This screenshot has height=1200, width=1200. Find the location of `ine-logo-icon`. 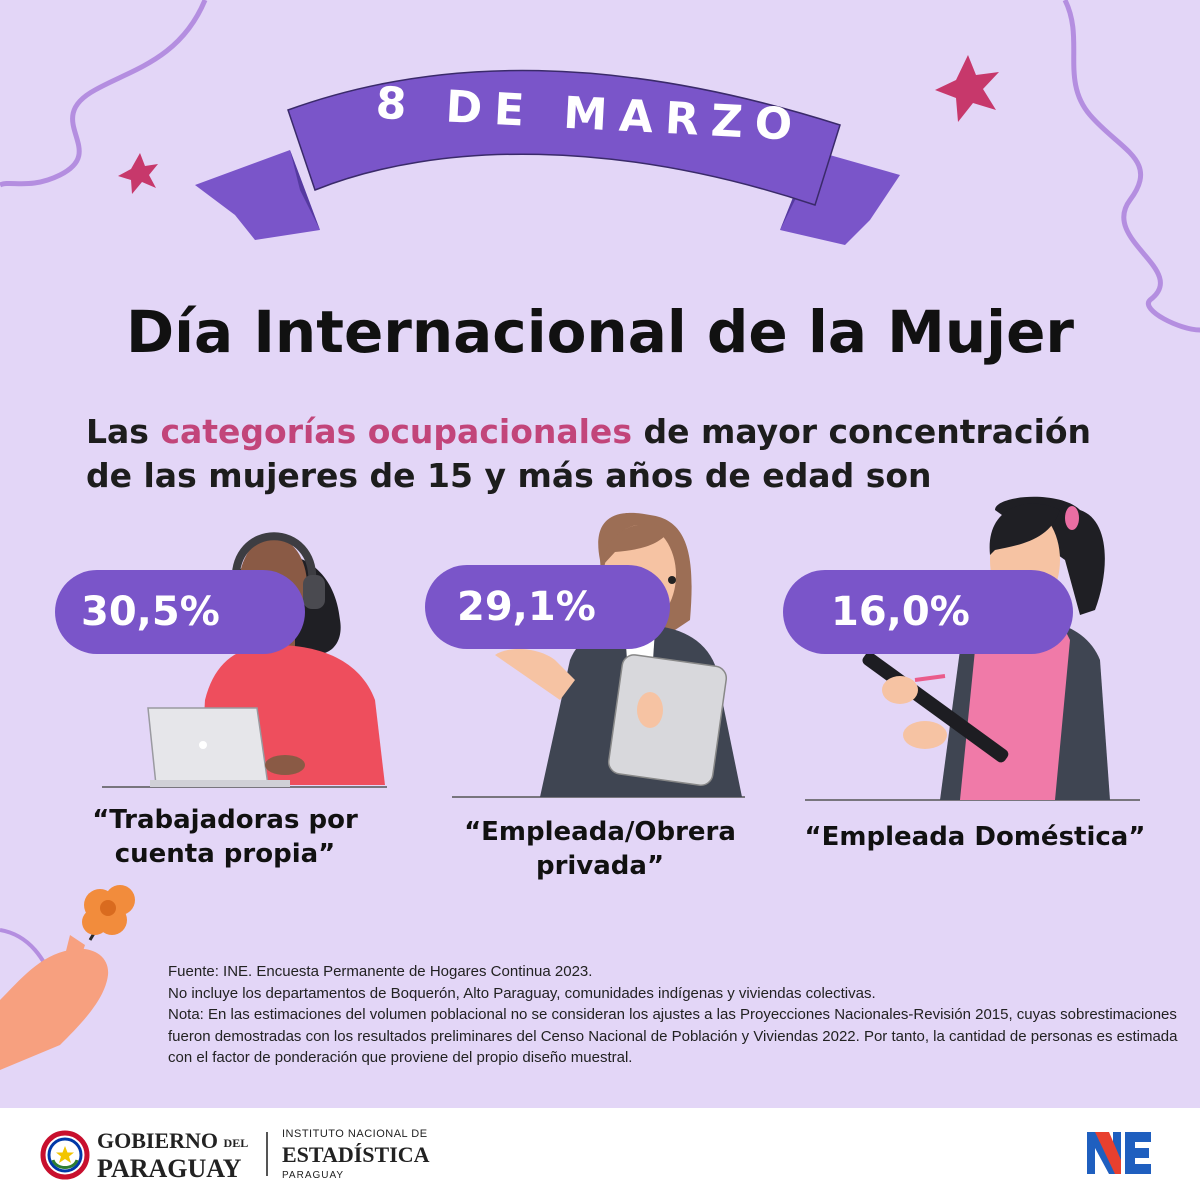

ine-logo-icon is located at coordinates (1119, 1153).